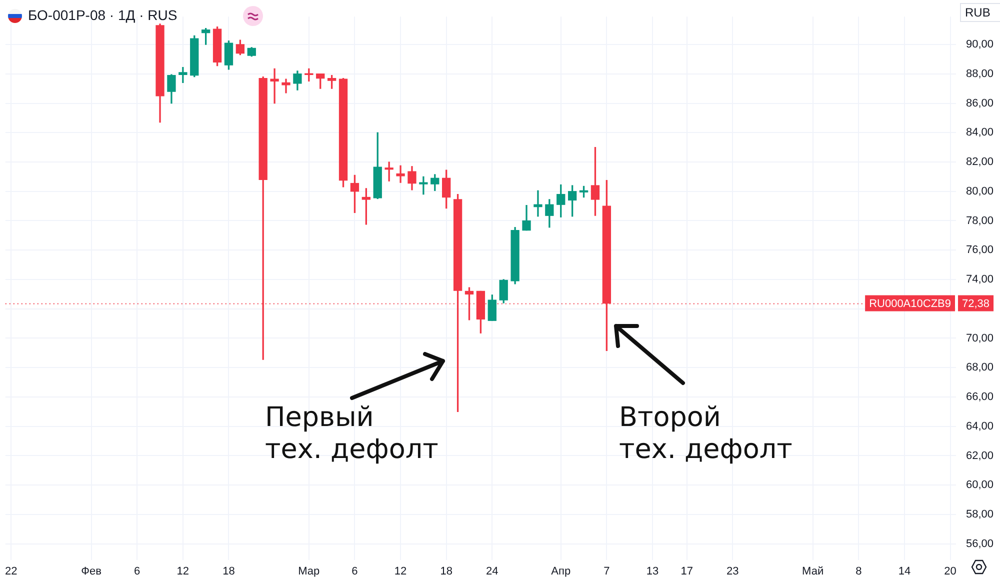  I want to click on x-tick-label: 7, so click(607, 572).